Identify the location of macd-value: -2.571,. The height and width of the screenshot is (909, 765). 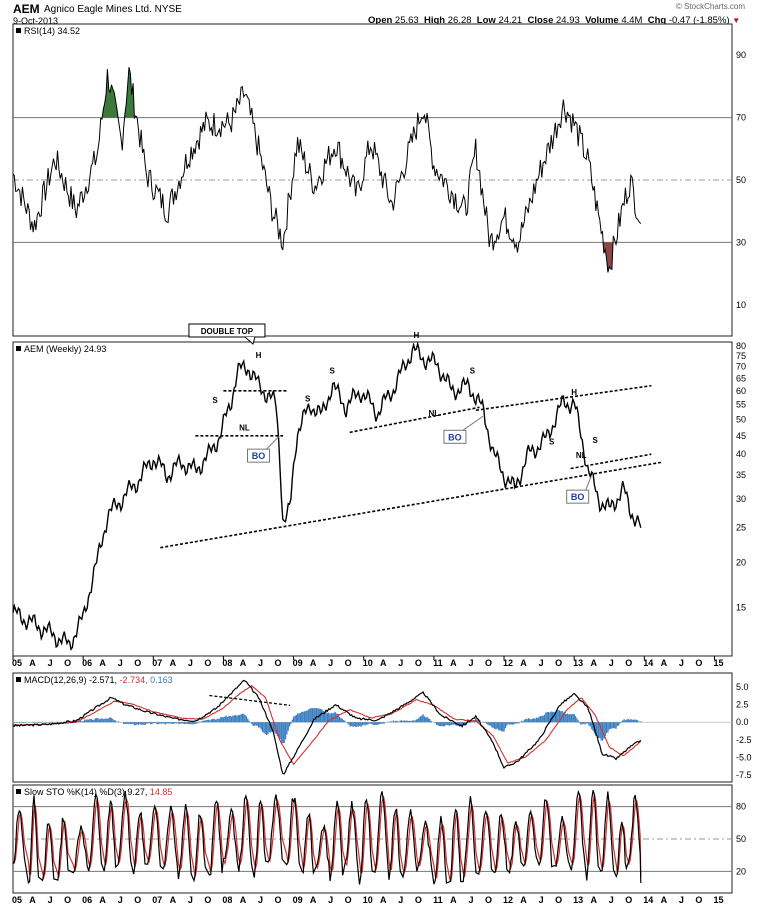
(104, 680).